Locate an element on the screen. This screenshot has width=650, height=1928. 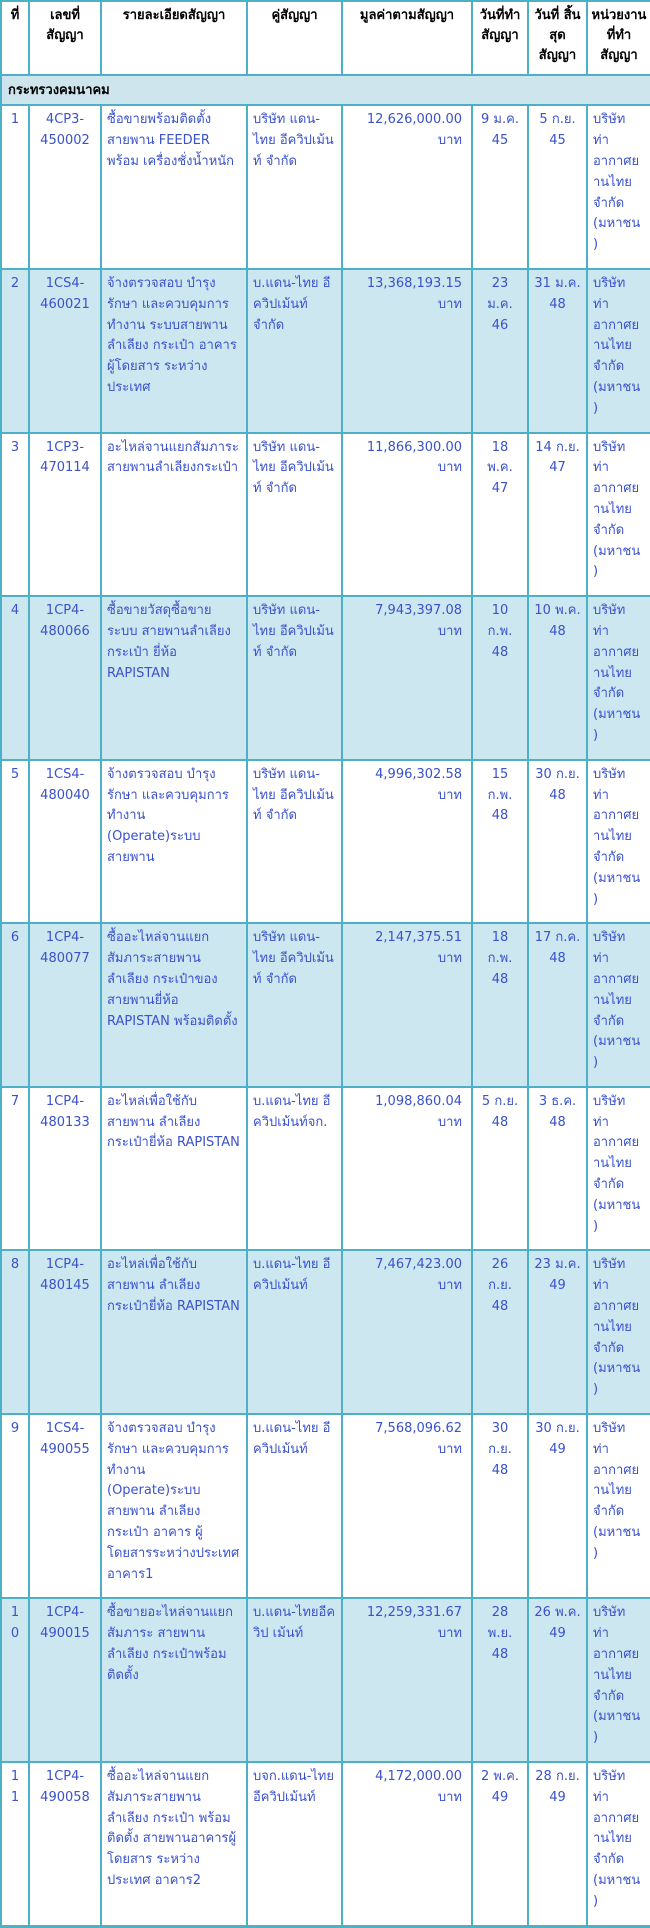
cell-value: 4,172,000.00 บาท is located at coordinates (407, 1844).